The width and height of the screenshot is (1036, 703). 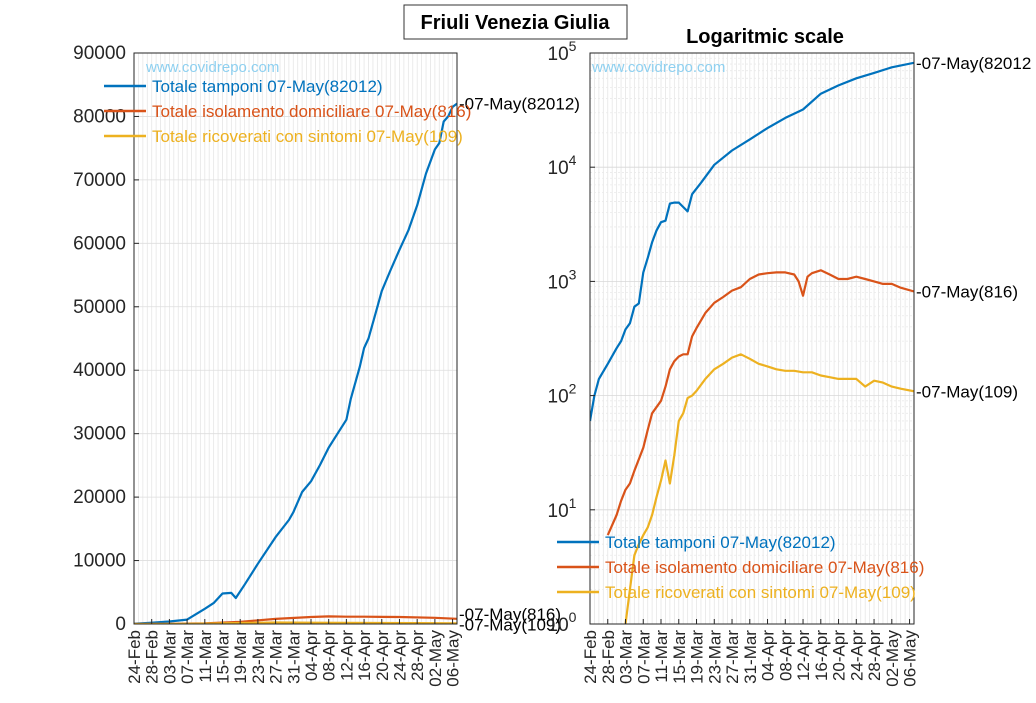 I want to click on y-tick-label: 10¹, so click(x=562, y=508).